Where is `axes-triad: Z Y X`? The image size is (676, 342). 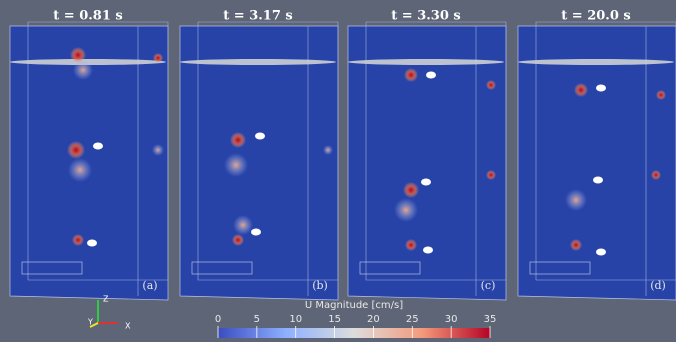 axes-triad: Z Y X is located at coordinates (109, 313).